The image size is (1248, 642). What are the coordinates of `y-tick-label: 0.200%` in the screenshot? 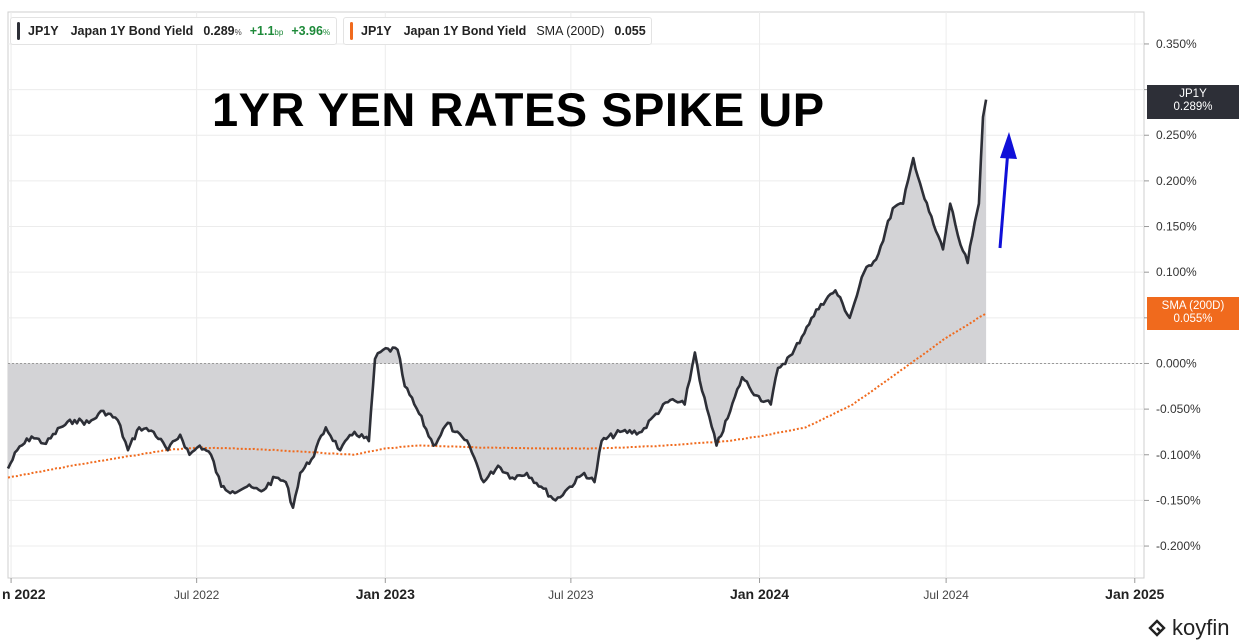 It's located at (1176, 181).